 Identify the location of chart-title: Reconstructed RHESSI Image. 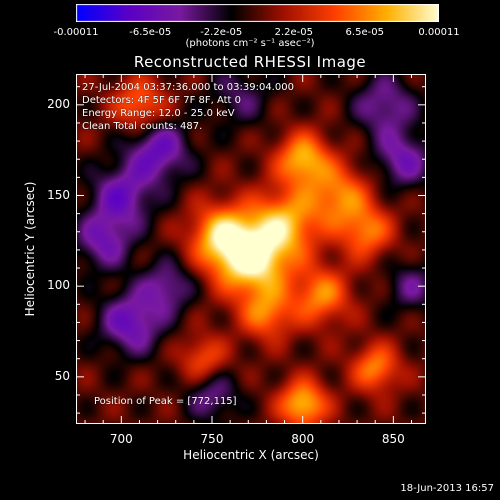
(250, 62).